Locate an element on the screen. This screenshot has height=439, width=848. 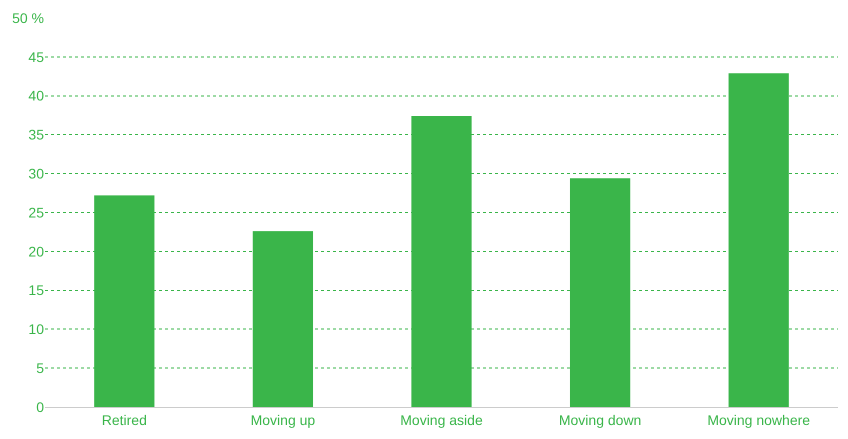
x-tick-label: Retired is located at coordinates (124, 420).